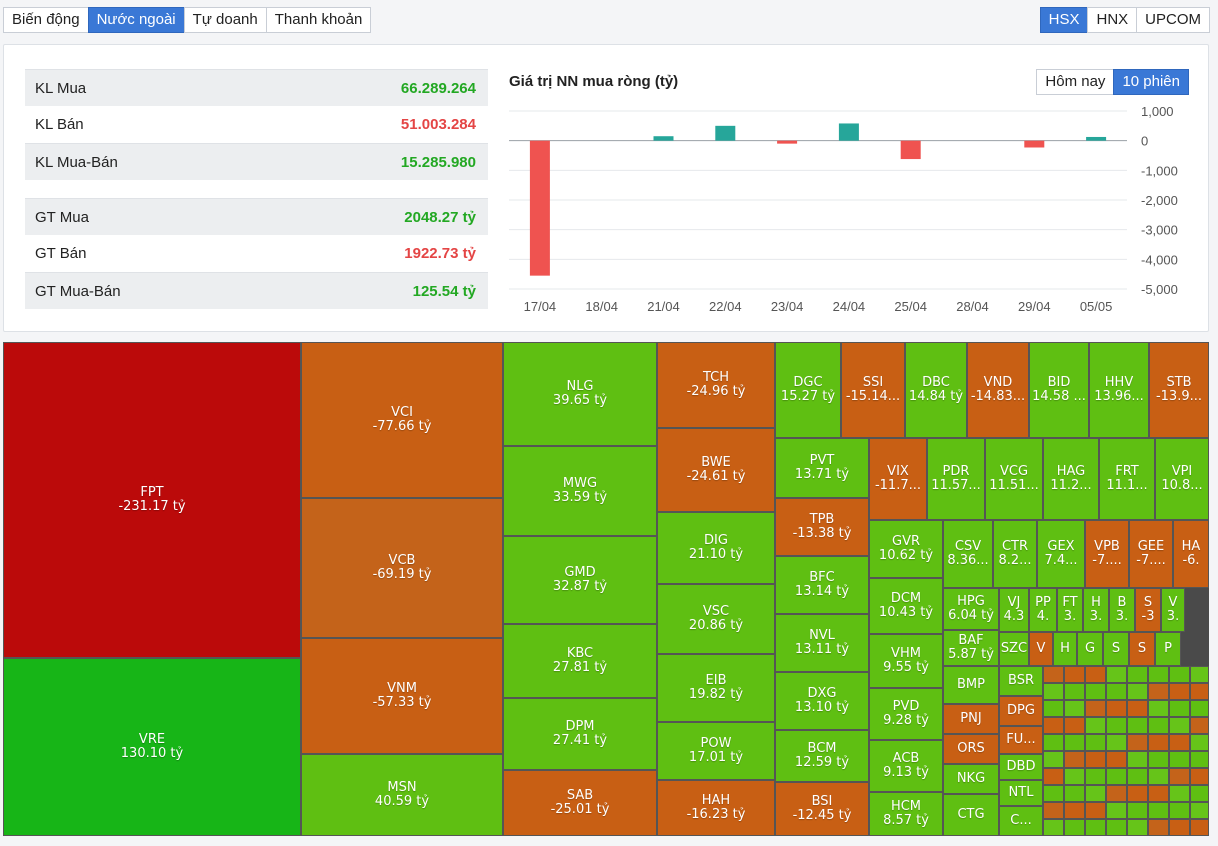 The width and height of the screenshot is (1218, 846). Describe the element at coordinates (539, 208) in the screenshot. I see `bar-17/04` at that location.